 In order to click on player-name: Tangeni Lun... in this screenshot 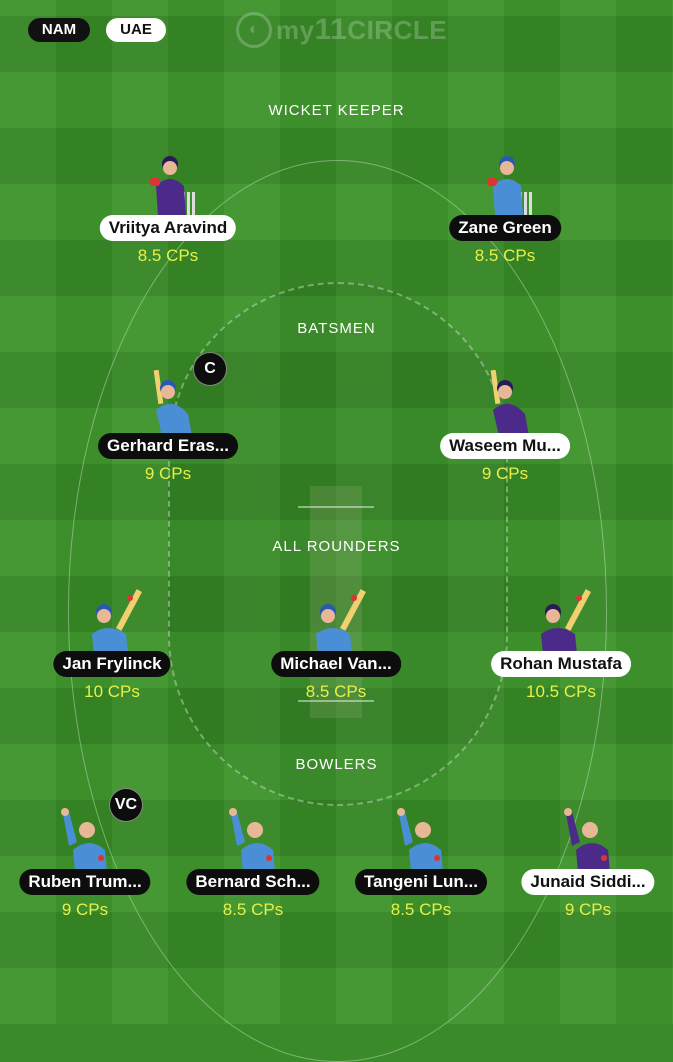, I will do `click(421, 882)`.